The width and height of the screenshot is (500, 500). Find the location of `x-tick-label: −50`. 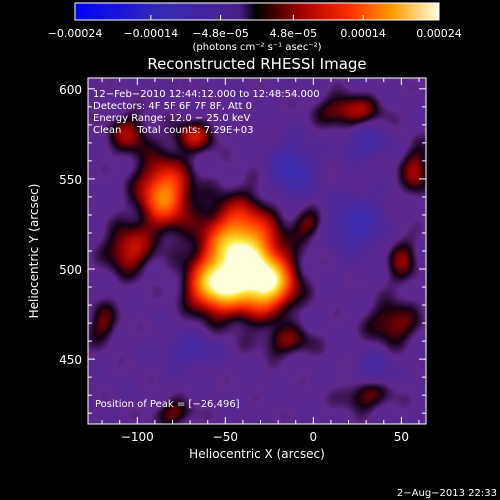

x-tick-label: −50 is located at coordinates (225, 437).